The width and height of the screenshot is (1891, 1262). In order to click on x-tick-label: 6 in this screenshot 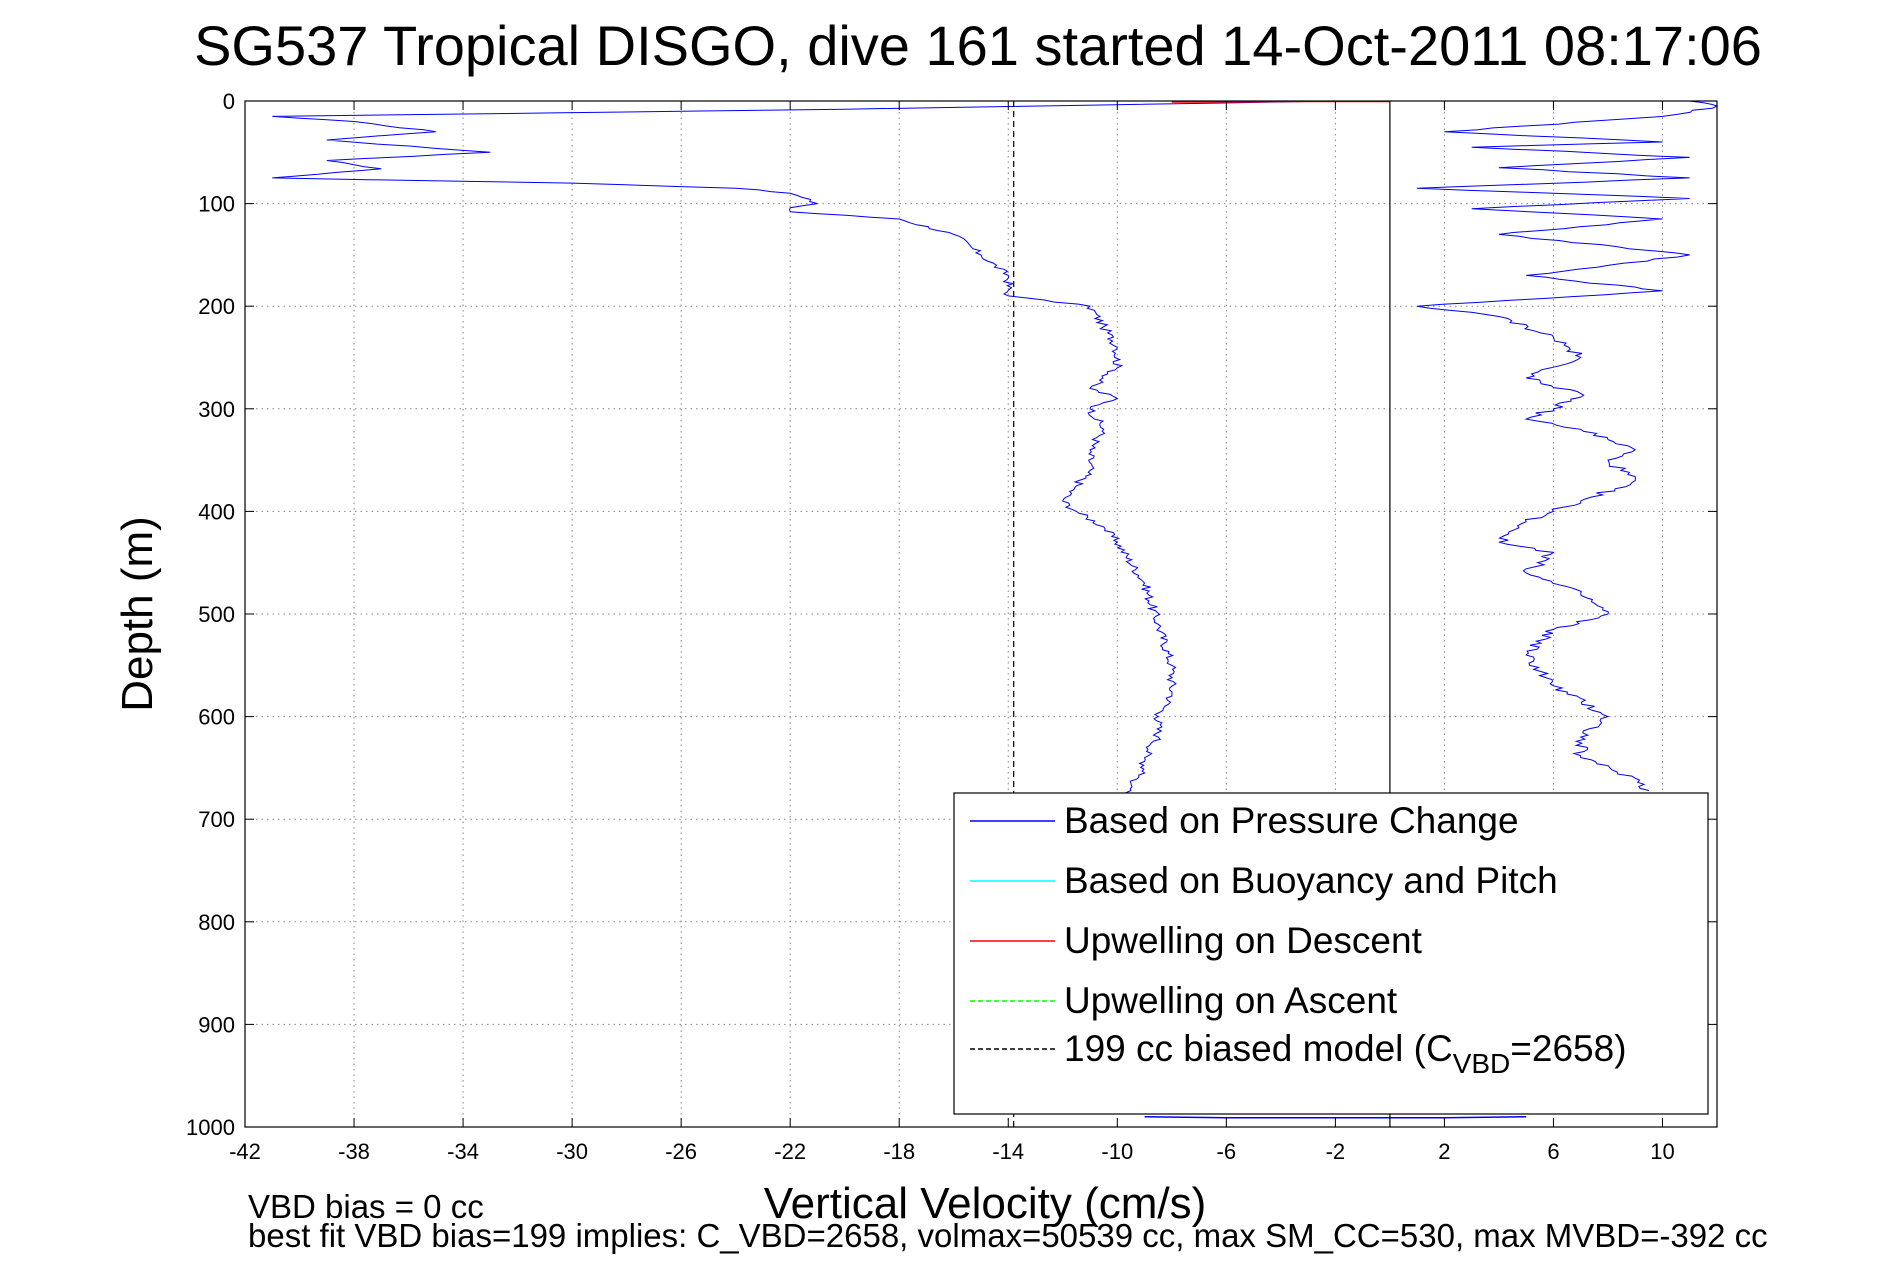, I will do `click(1553, 1151)`.